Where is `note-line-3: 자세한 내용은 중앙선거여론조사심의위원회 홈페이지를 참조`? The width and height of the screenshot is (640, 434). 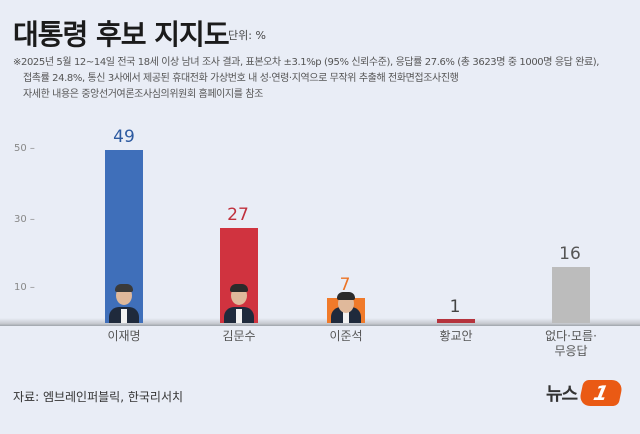
note-line-3: 자세한 내용은 중앙선거여론조사심의위원회 홈페이지를 참조 is located at coordinates (143, 94).